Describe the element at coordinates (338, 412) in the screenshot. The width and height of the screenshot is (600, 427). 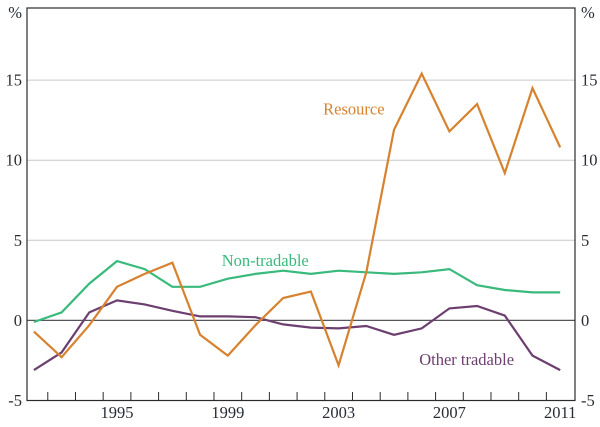
I see `x-tick-label-2003: 2003` at that location.